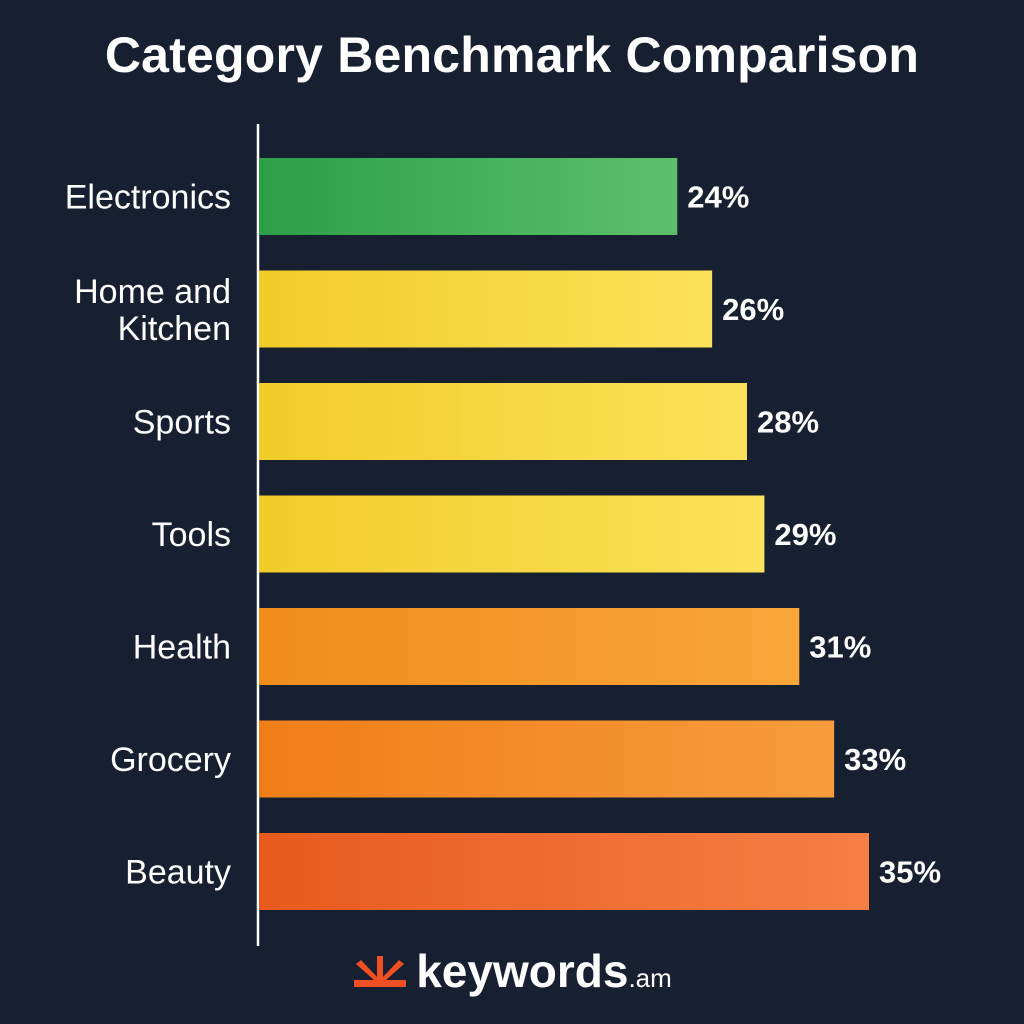 This screenshot has width=1024, height=1024. I want to click on bar-home-and-kitchen, so click(486, 309).